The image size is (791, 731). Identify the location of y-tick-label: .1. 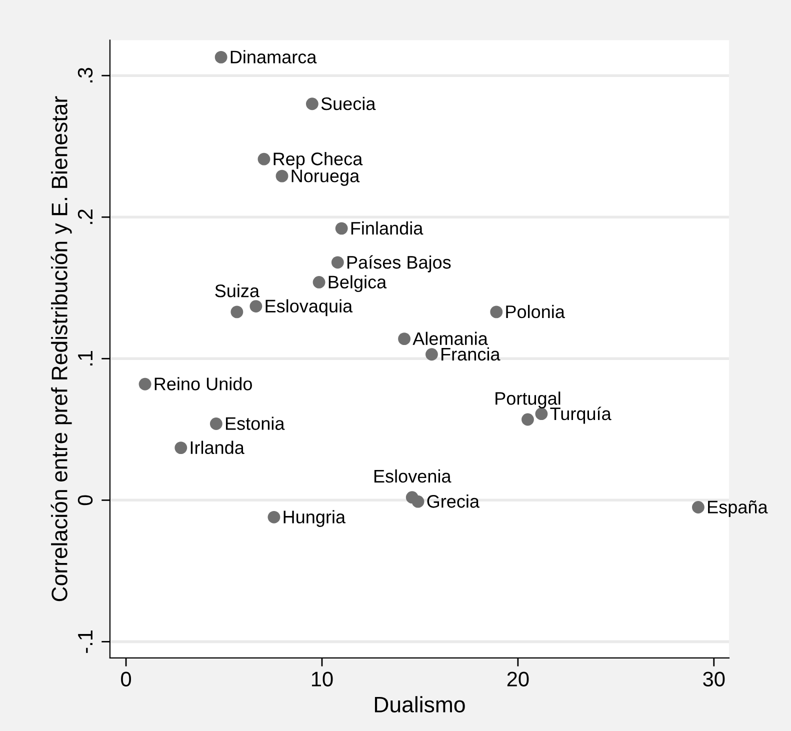
(85, 358).